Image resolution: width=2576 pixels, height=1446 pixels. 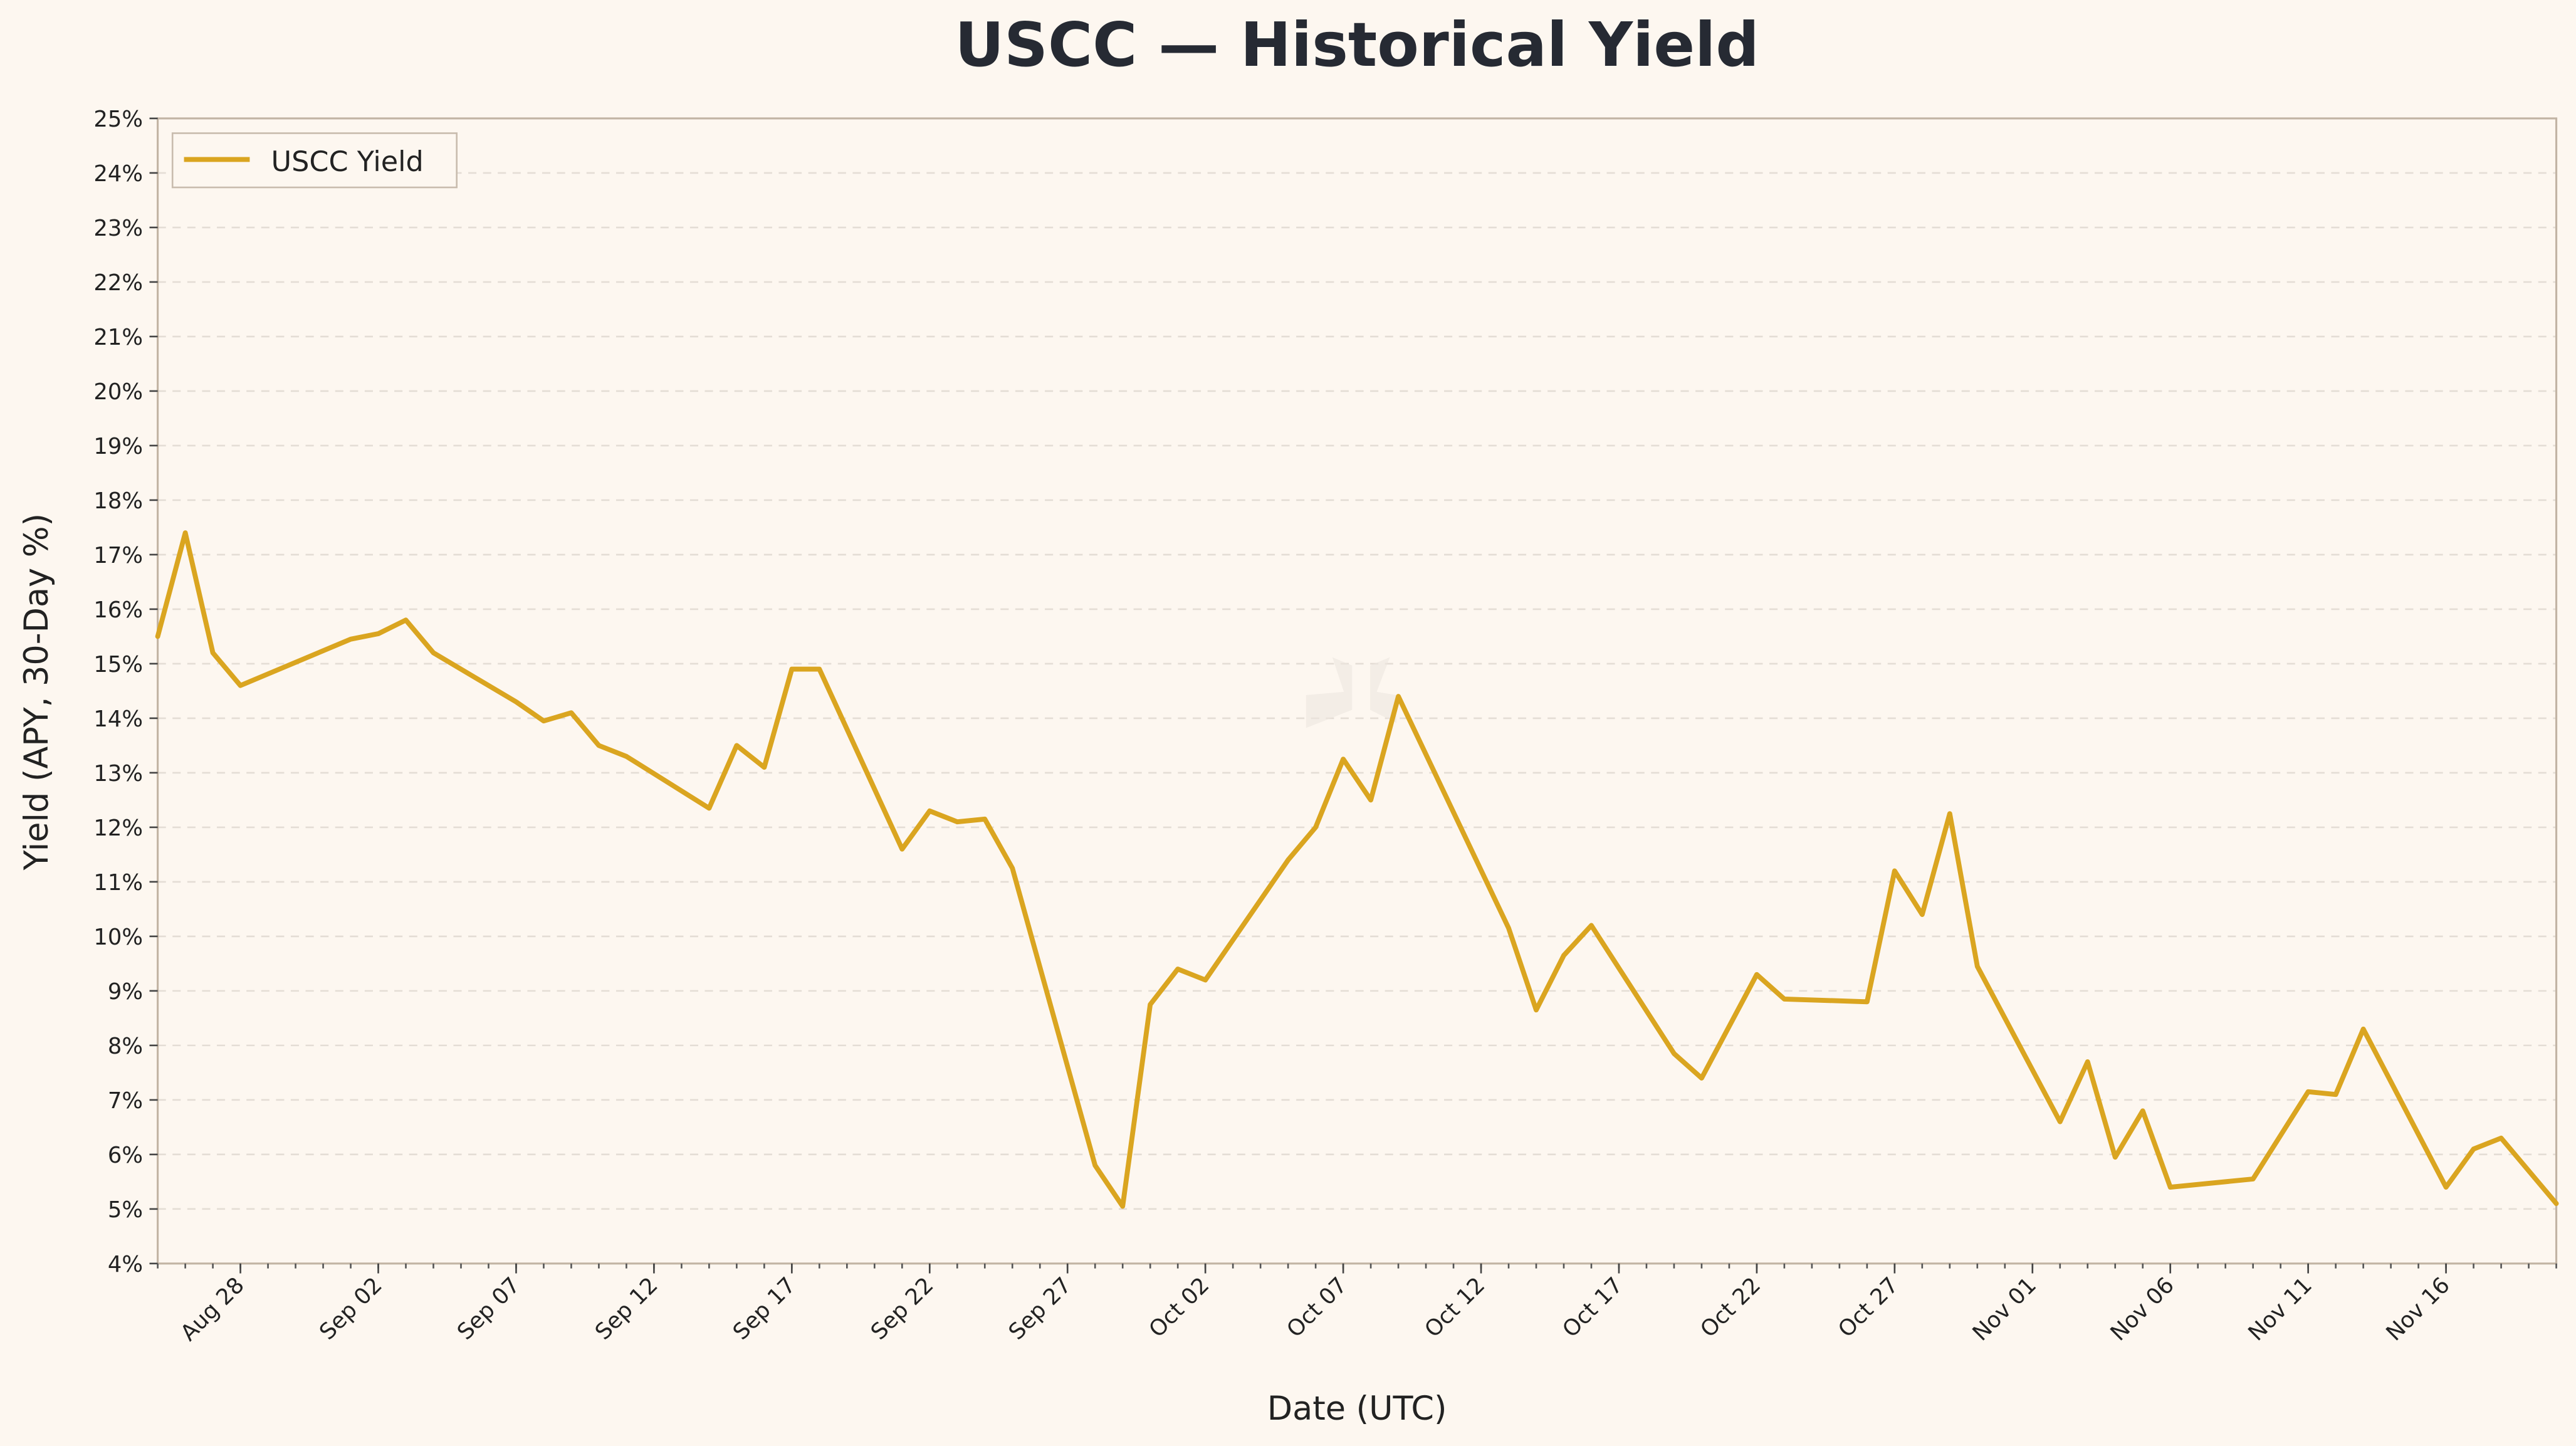 I want to click on y-tick-label: 20%, so click(x=118, y=392).